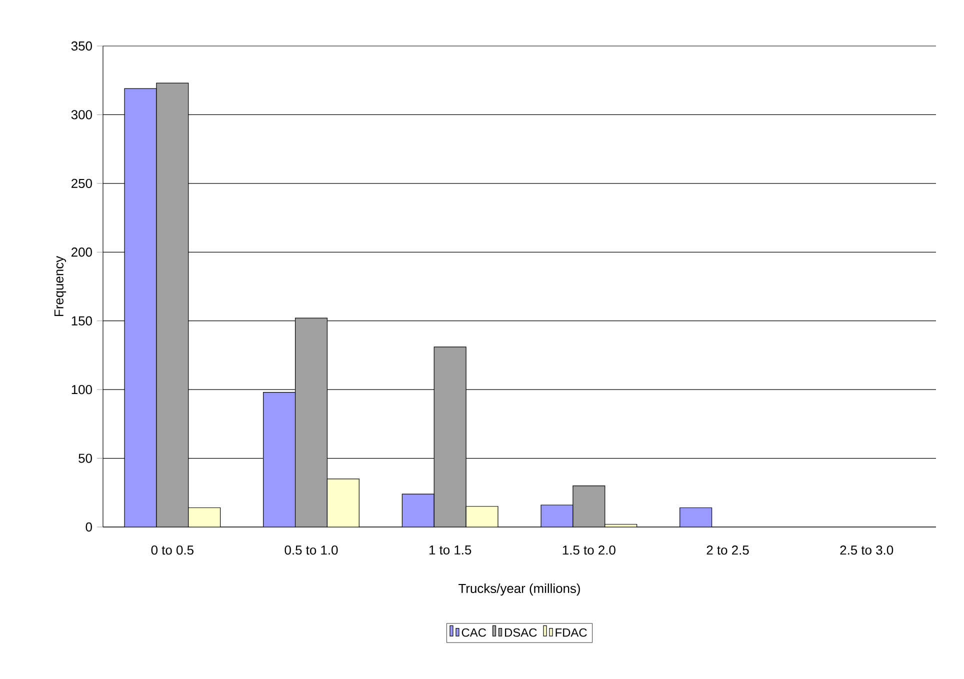  What do you see at coordinates (172, 550) in the screenshot?
I see `x-tick-label: 0 to 0.5` at bounding box center [172, 550].